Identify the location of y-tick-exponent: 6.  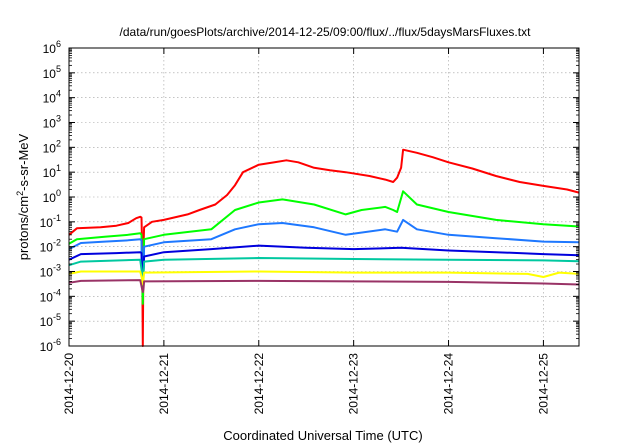
(58, 44).